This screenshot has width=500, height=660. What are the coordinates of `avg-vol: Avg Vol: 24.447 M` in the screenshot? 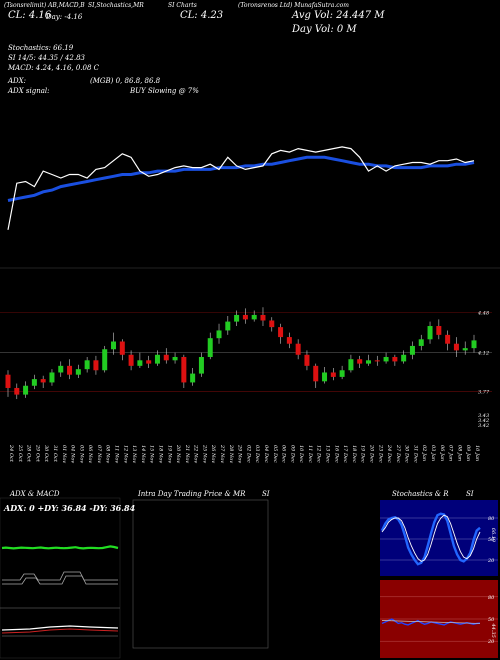 It's located at (338, 15).